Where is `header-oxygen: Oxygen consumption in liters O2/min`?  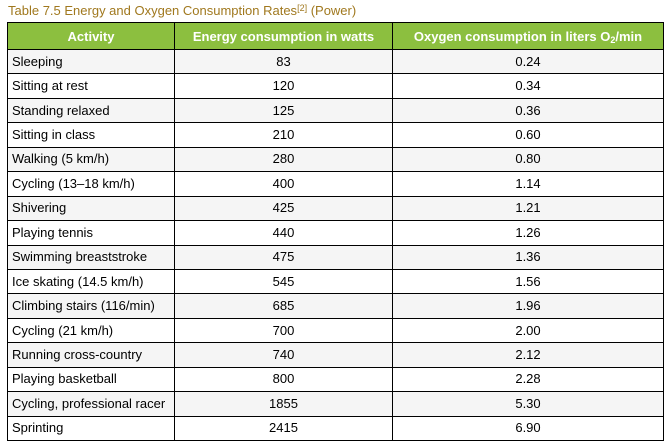
header-oxygen: Oxygen consumption in liters O2/min is located at coordinates (528, 36).